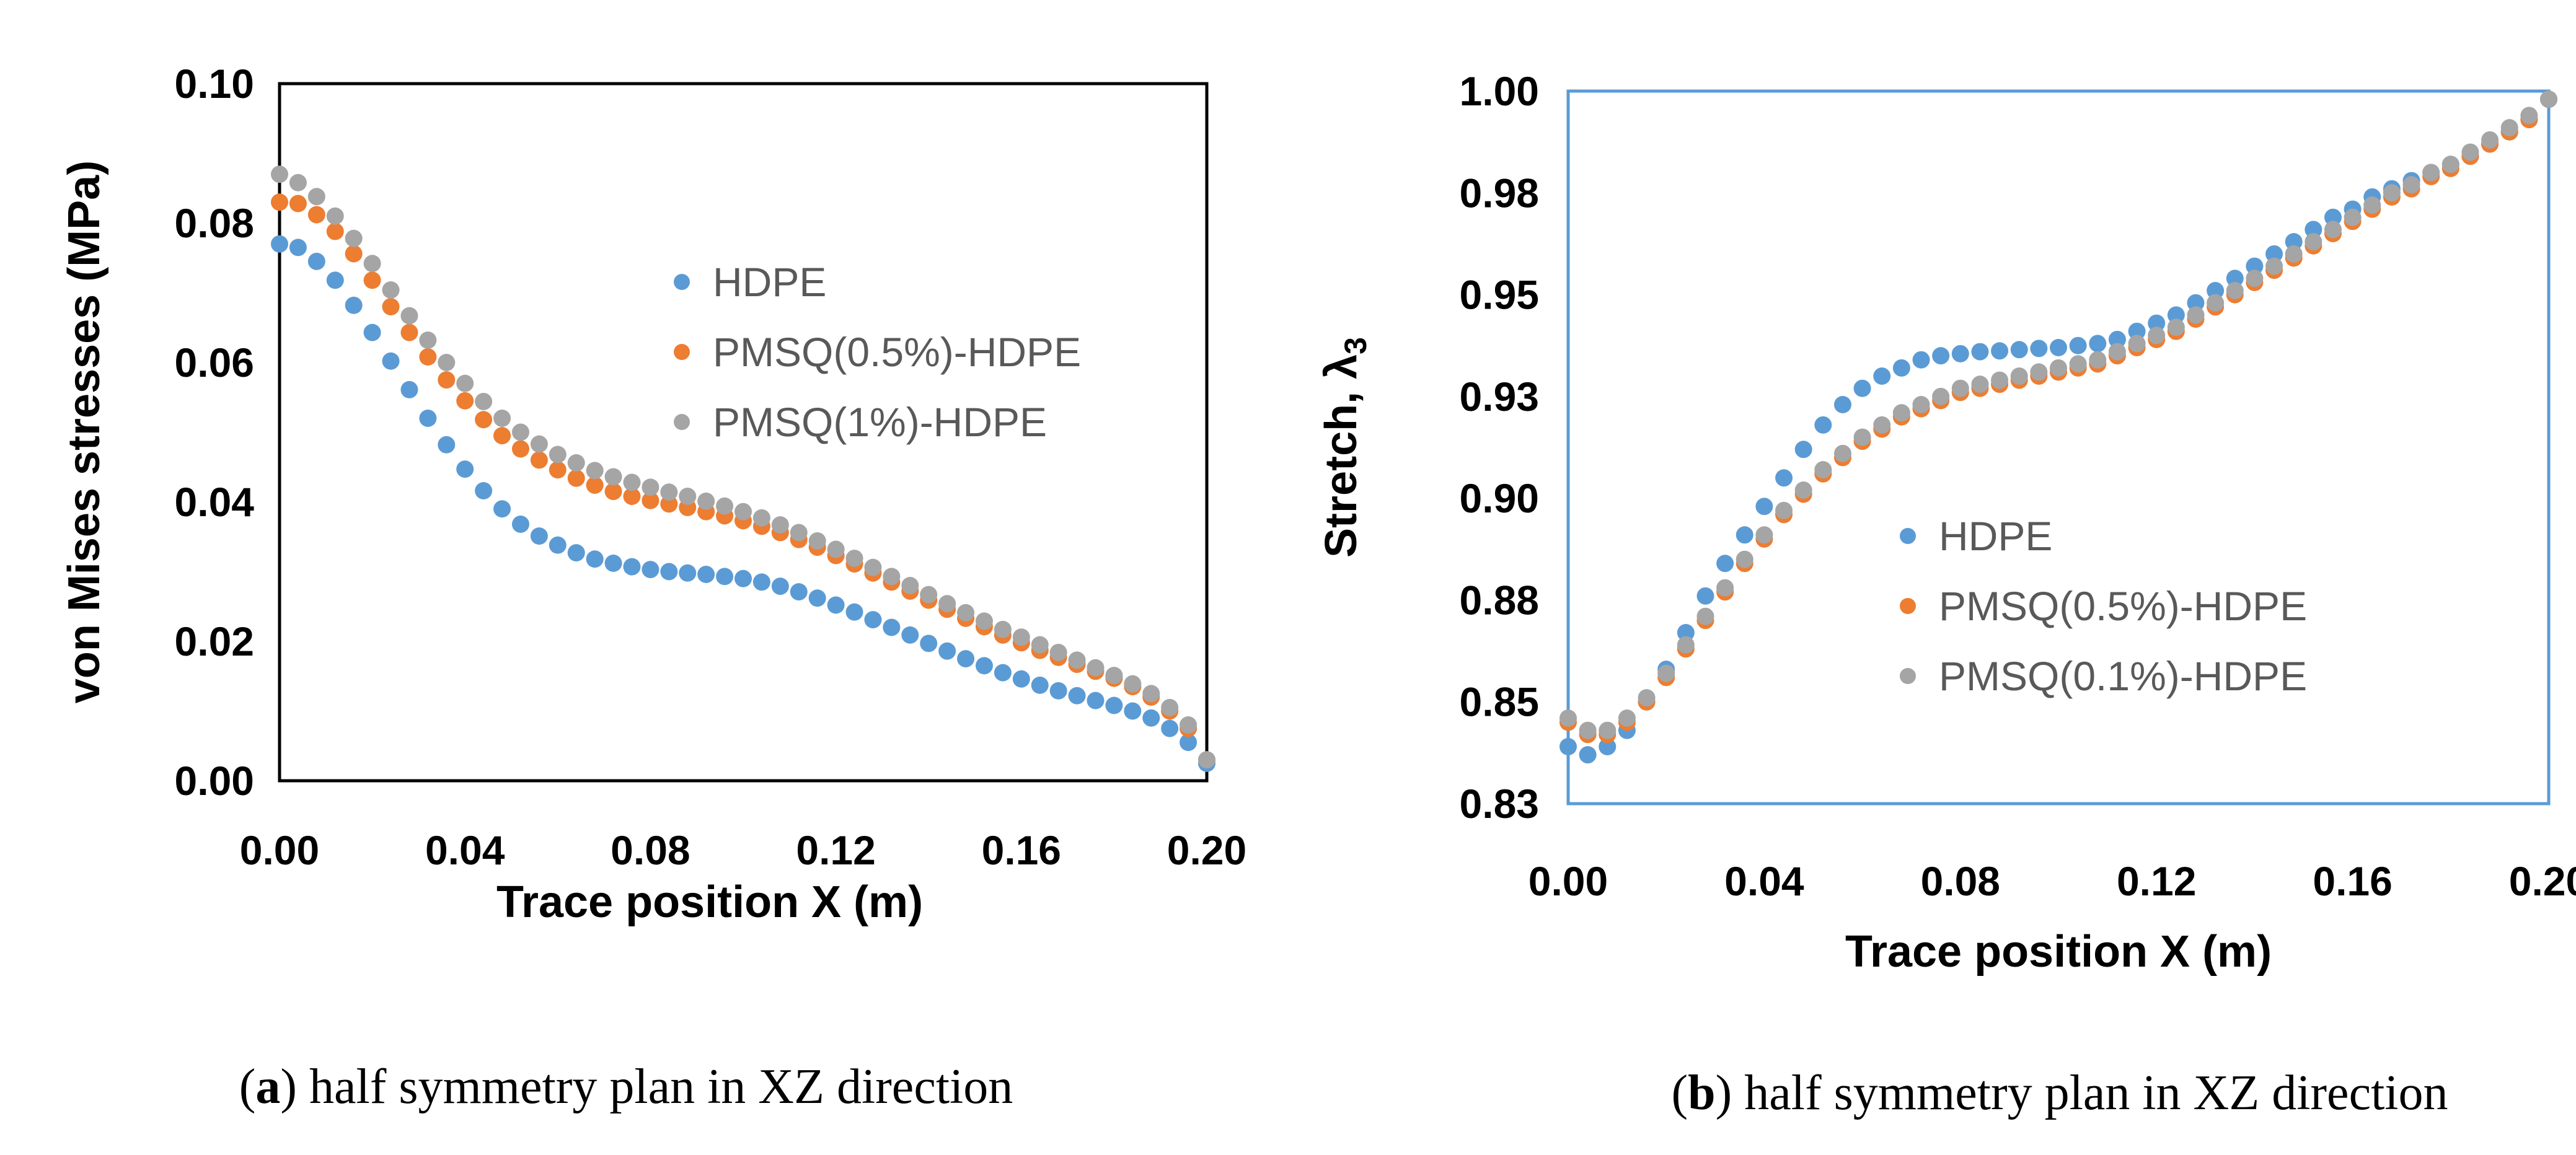 Image resolution: width=2576 pixels, height=1155 pixels. What do you see at coordinates (1499, 396) in the screenshot?
I see `y-tick-label: 0.93` at bounding box center [1499, 396].